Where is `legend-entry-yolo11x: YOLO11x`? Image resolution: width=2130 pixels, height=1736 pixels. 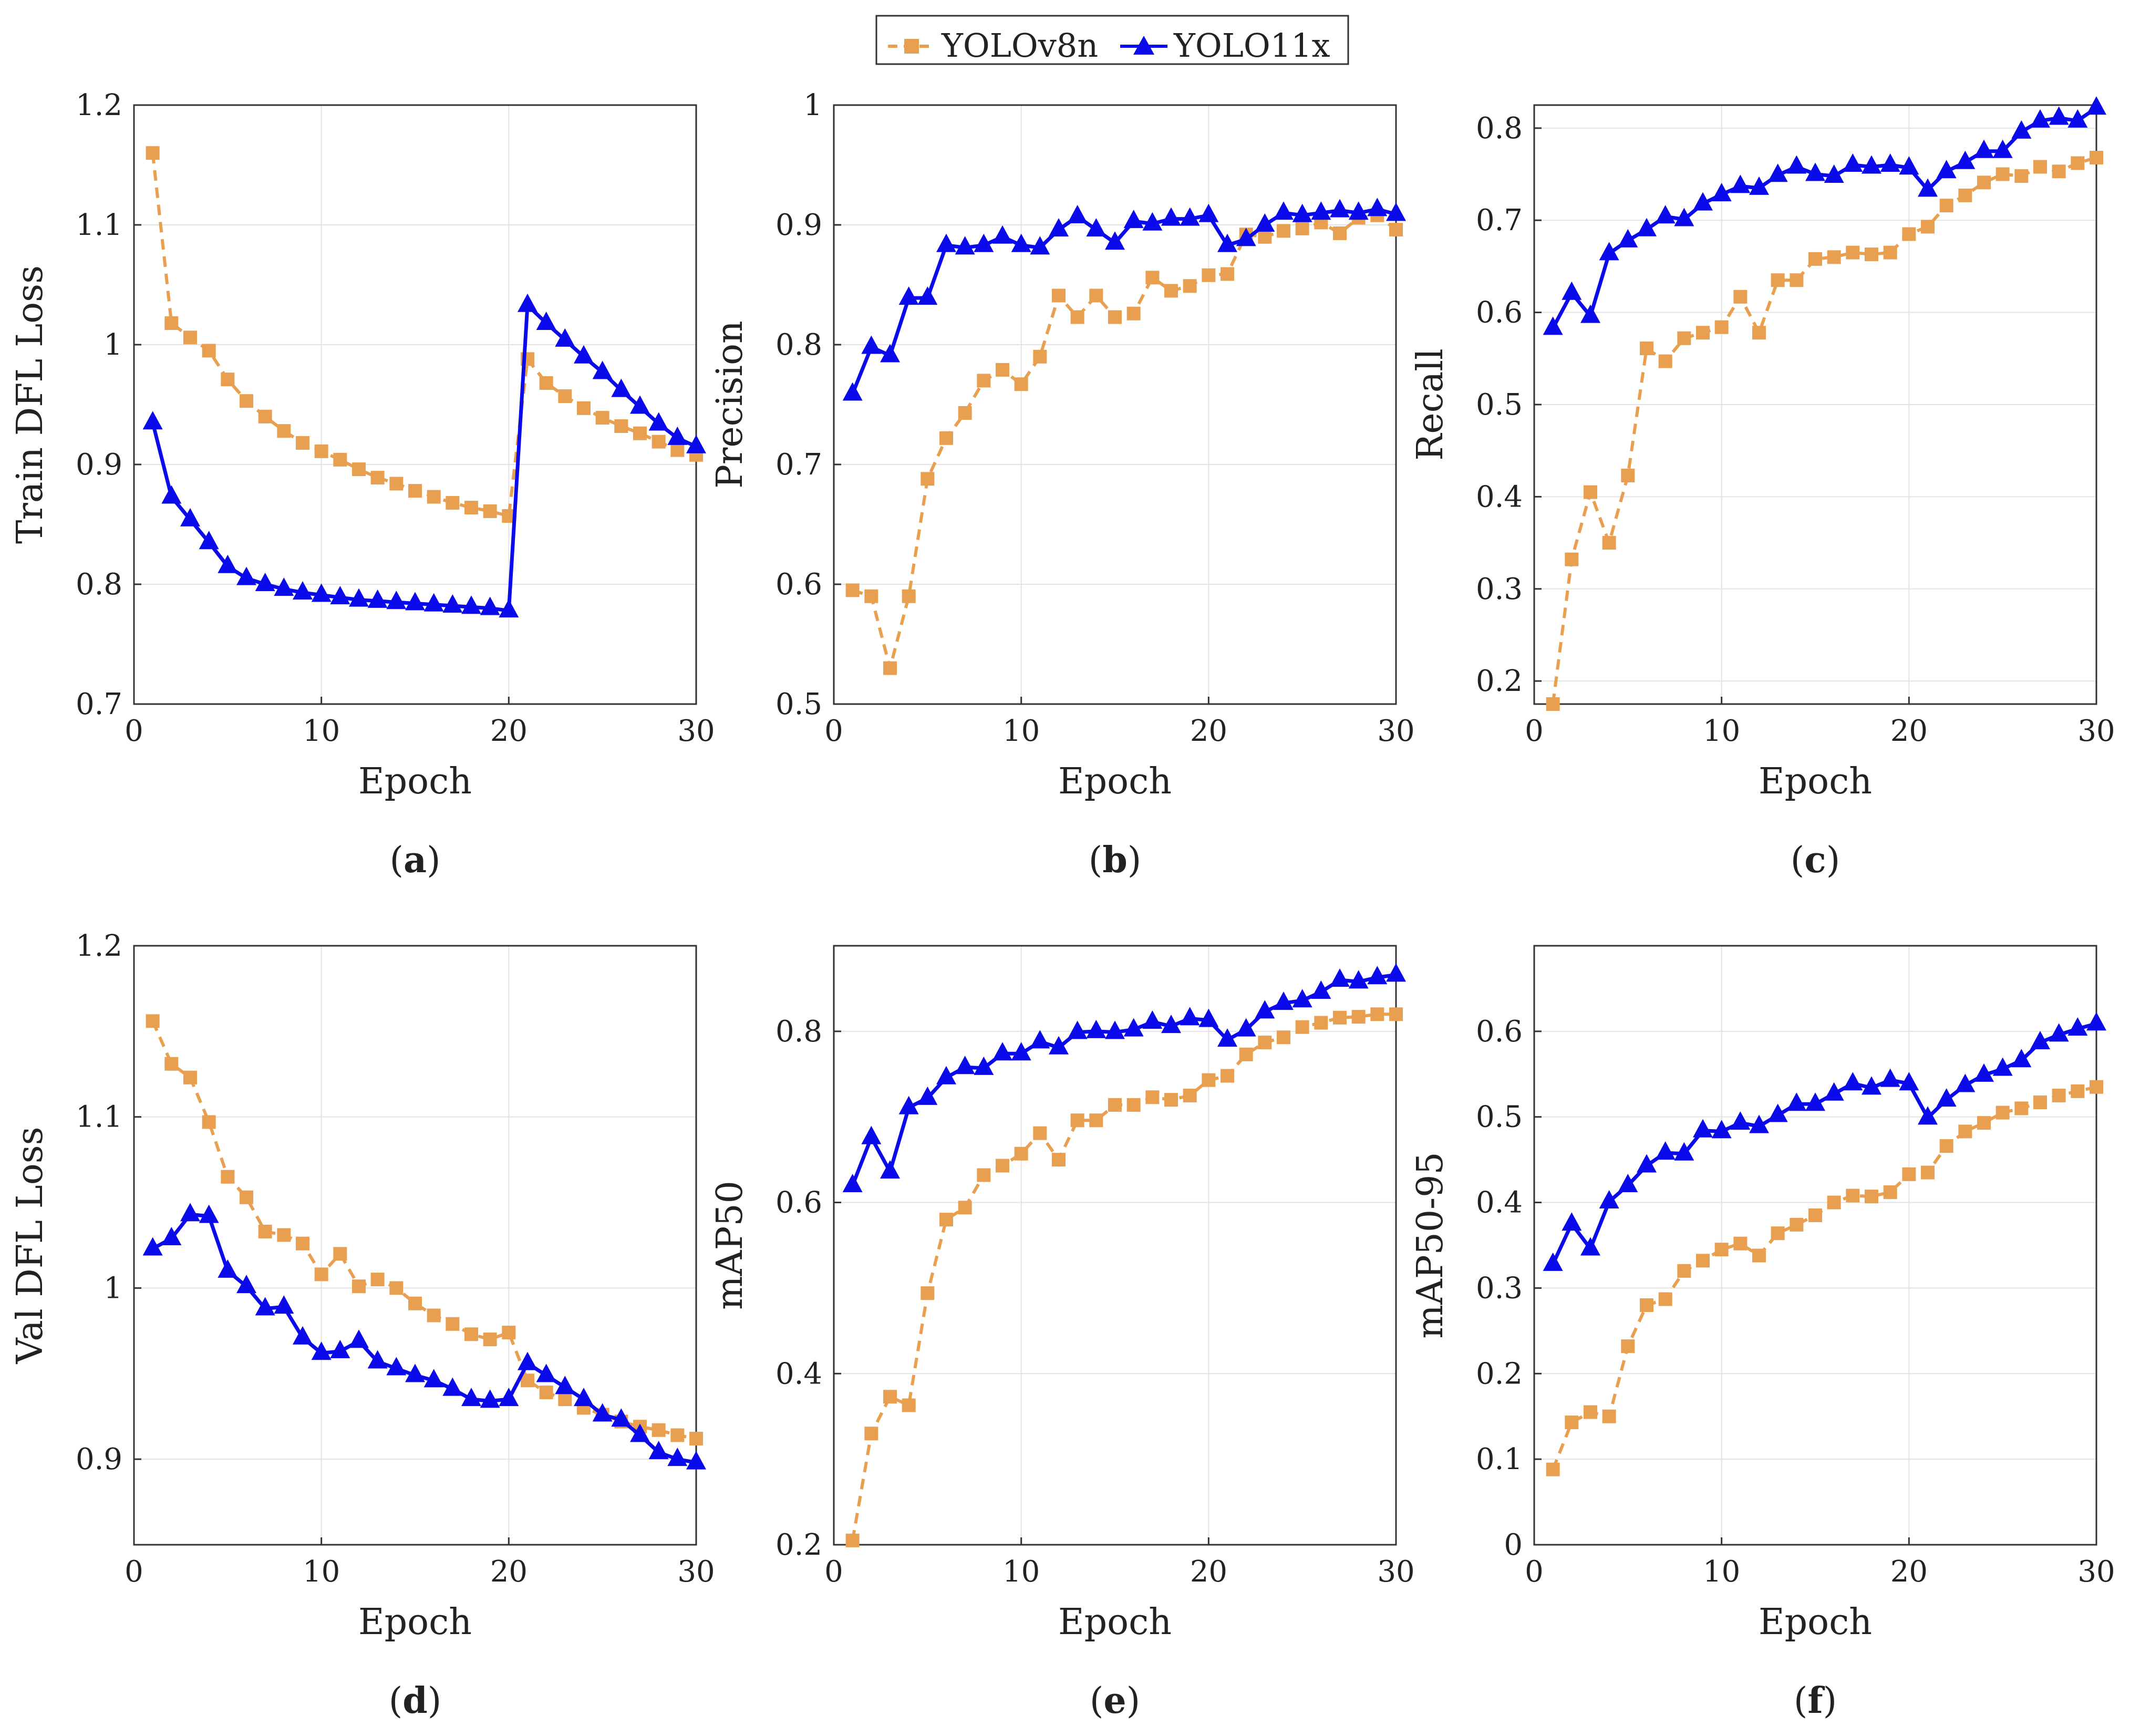 legend-entry-yolo11x: YOLO11x is located at coordinates (1225, 45).